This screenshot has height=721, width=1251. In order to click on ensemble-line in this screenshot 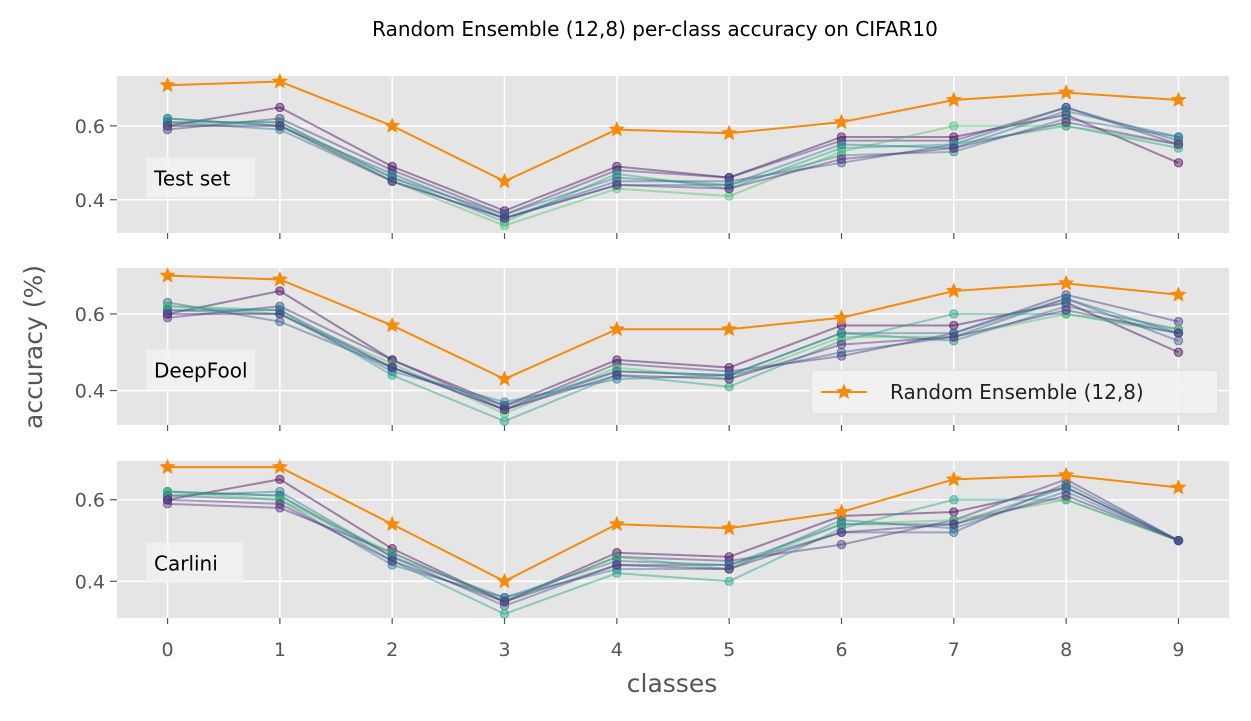, I will do `click(673, 131)`.